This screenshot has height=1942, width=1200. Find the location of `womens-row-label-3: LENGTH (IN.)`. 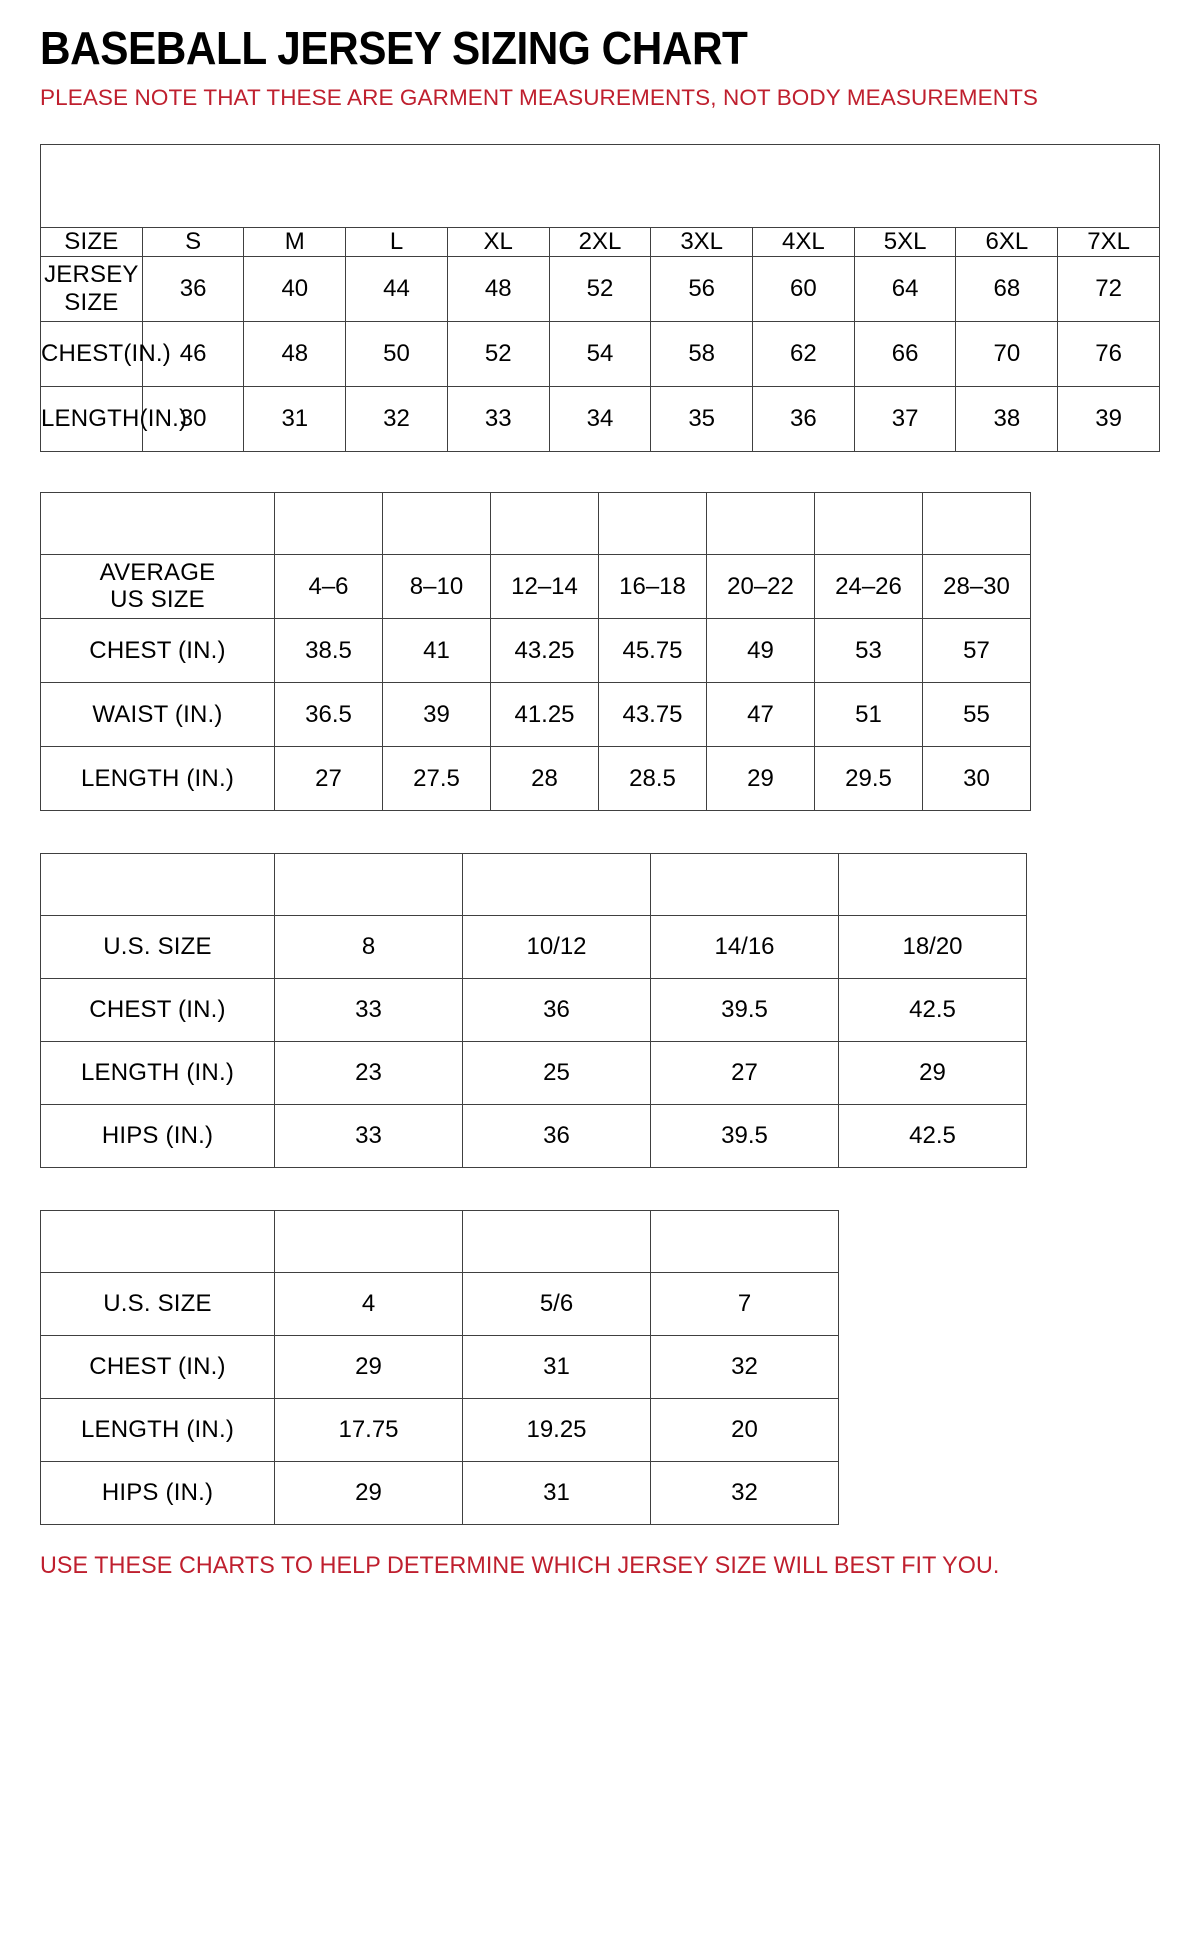

womens-row-label-3: LENGTH (IN.) is located at coordinates (157, 778).